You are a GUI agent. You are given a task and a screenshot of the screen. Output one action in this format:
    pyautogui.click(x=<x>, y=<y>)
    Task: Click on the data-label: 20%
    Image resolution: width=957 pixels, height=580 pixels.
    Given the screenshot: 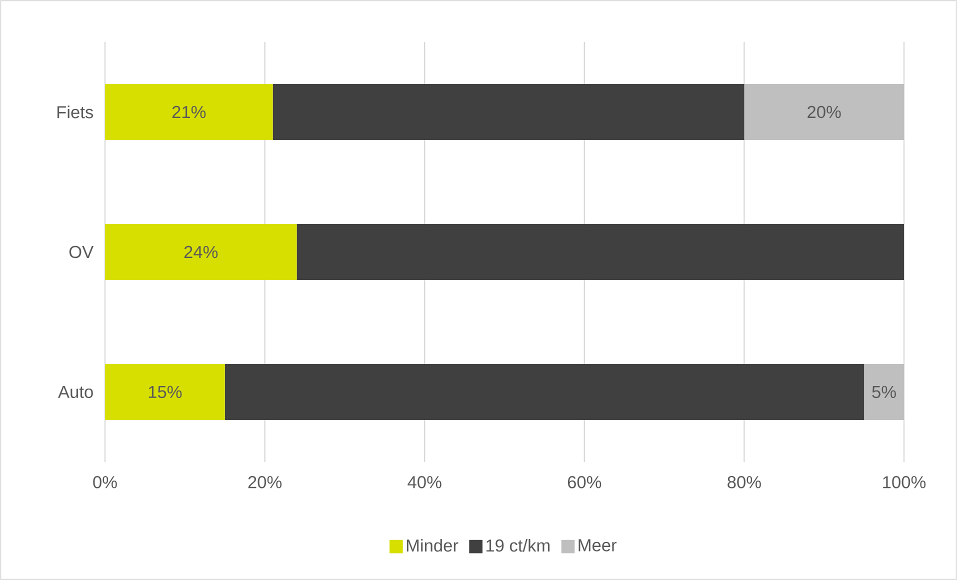 What is the action you would take?
    pyautogui.click(x=824, y=112)
    